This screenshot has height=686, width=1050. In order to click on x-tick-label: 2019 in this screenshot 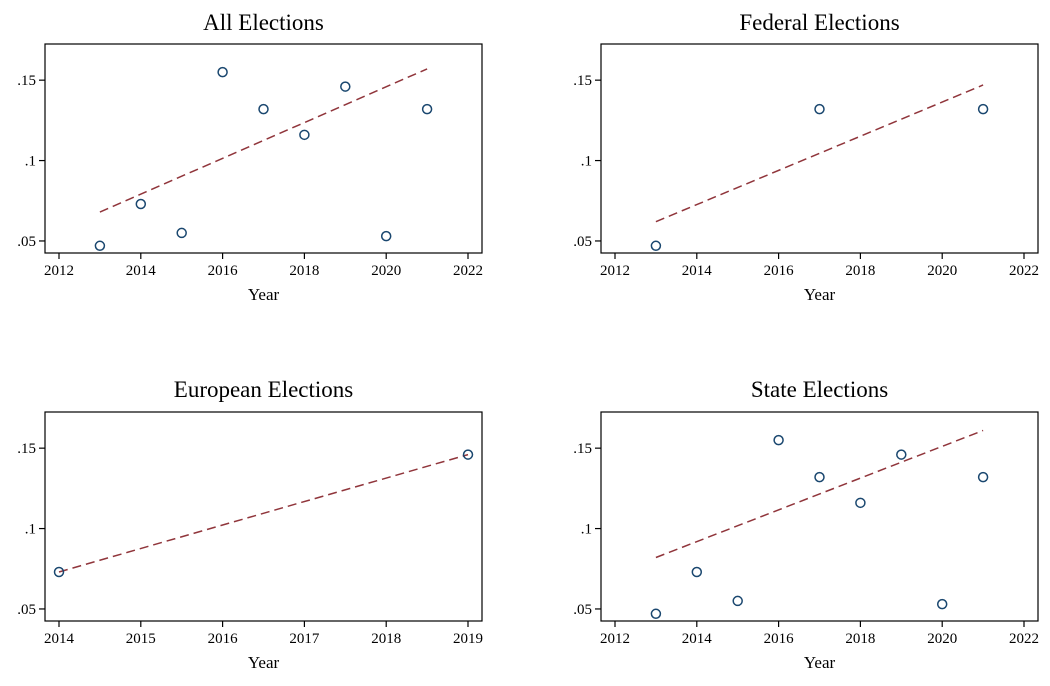, I will do `click(468, 639)`.